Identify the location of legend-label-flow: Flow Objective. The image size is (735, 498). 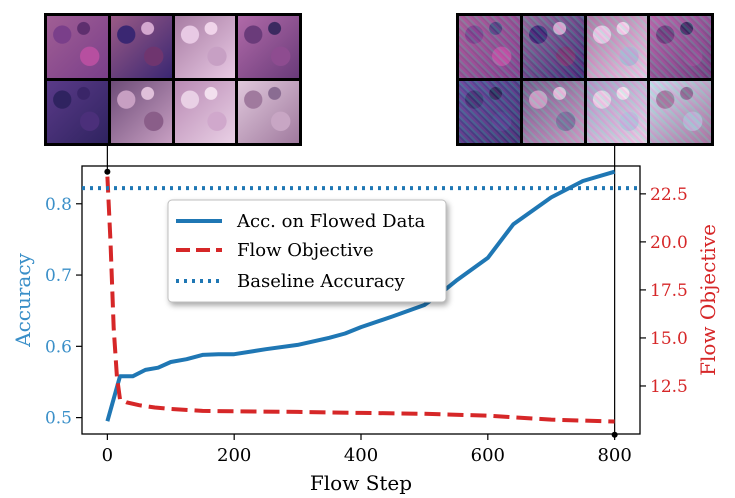
(305, 250).